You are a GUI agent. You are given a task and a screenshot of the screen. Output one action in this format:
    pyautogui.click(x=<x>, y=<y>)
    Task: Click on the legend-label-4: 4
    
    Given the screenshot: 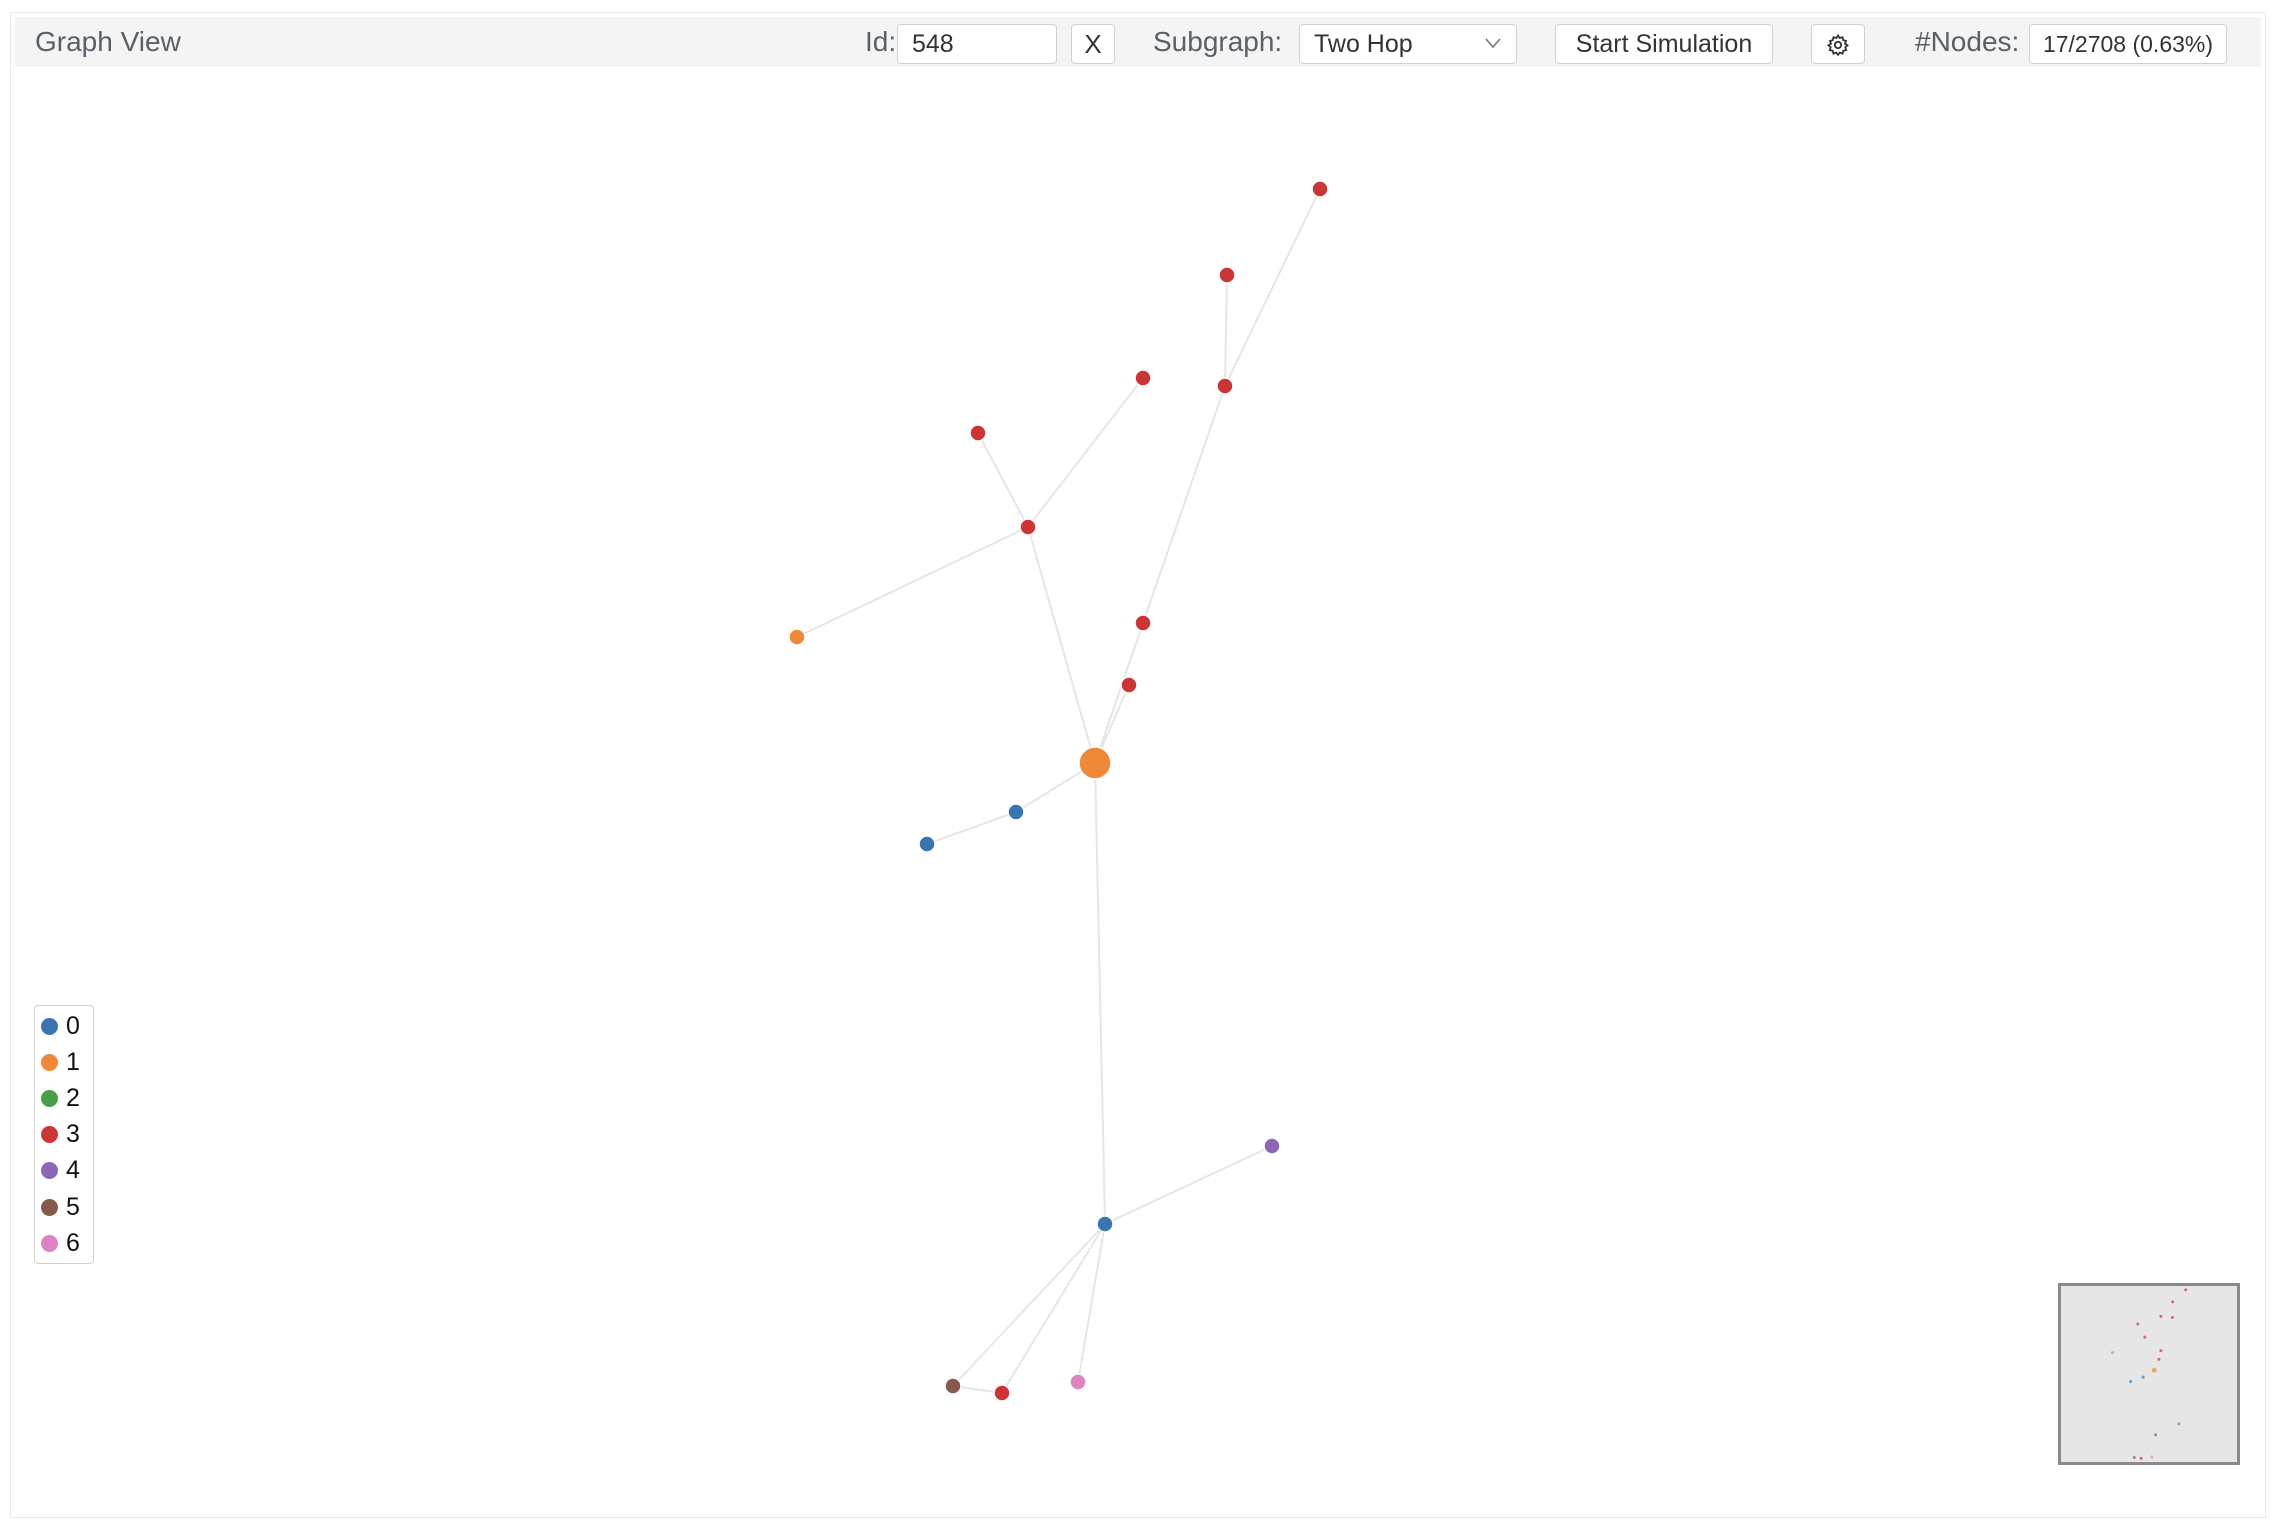 What is the action you would take?
    pyautogui.click(x=73, y=1170)
    